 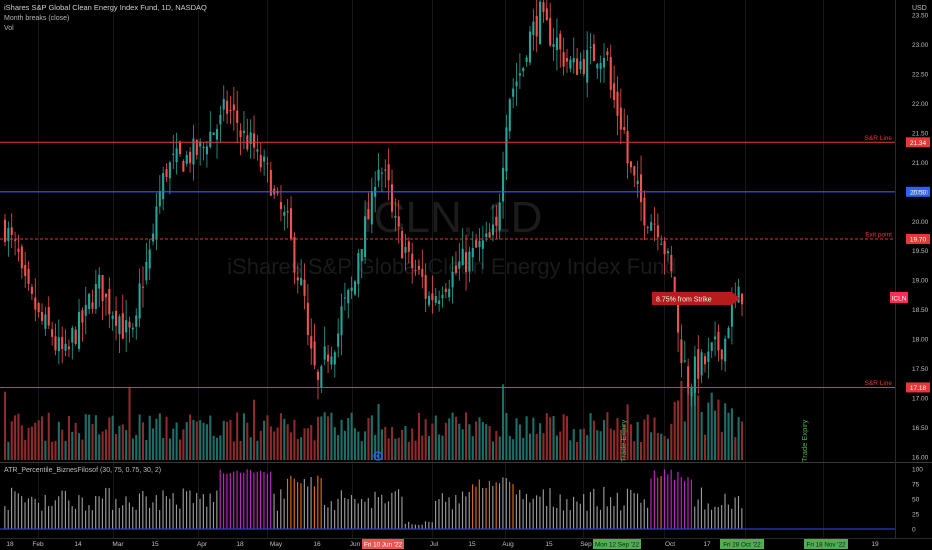 I want to click on time-tick: Feb, so click(x=38, y=544).